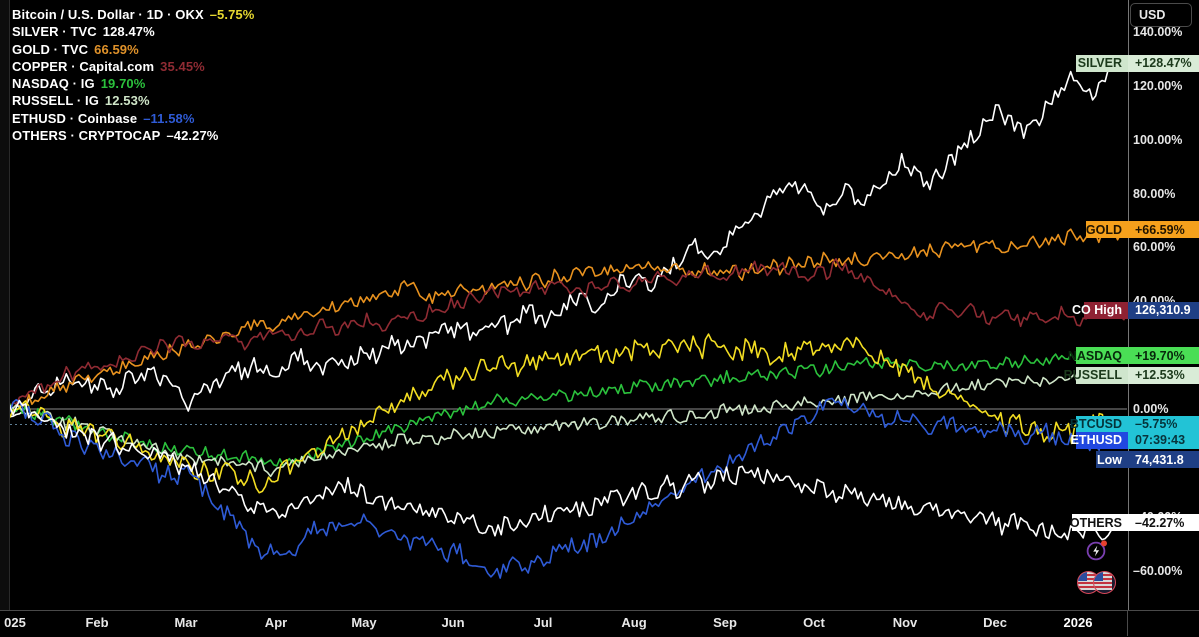 This screenshot has width=1199, height=637. I want to click on price-tag-name: RUSSELL, so click(1096, 375).